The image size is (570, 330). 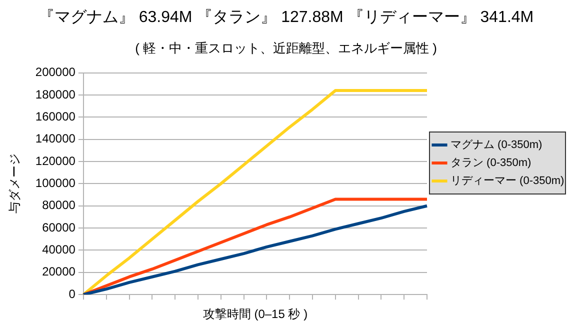 I want to click on y-tick-label: 100000, so click(x=55, y=183).